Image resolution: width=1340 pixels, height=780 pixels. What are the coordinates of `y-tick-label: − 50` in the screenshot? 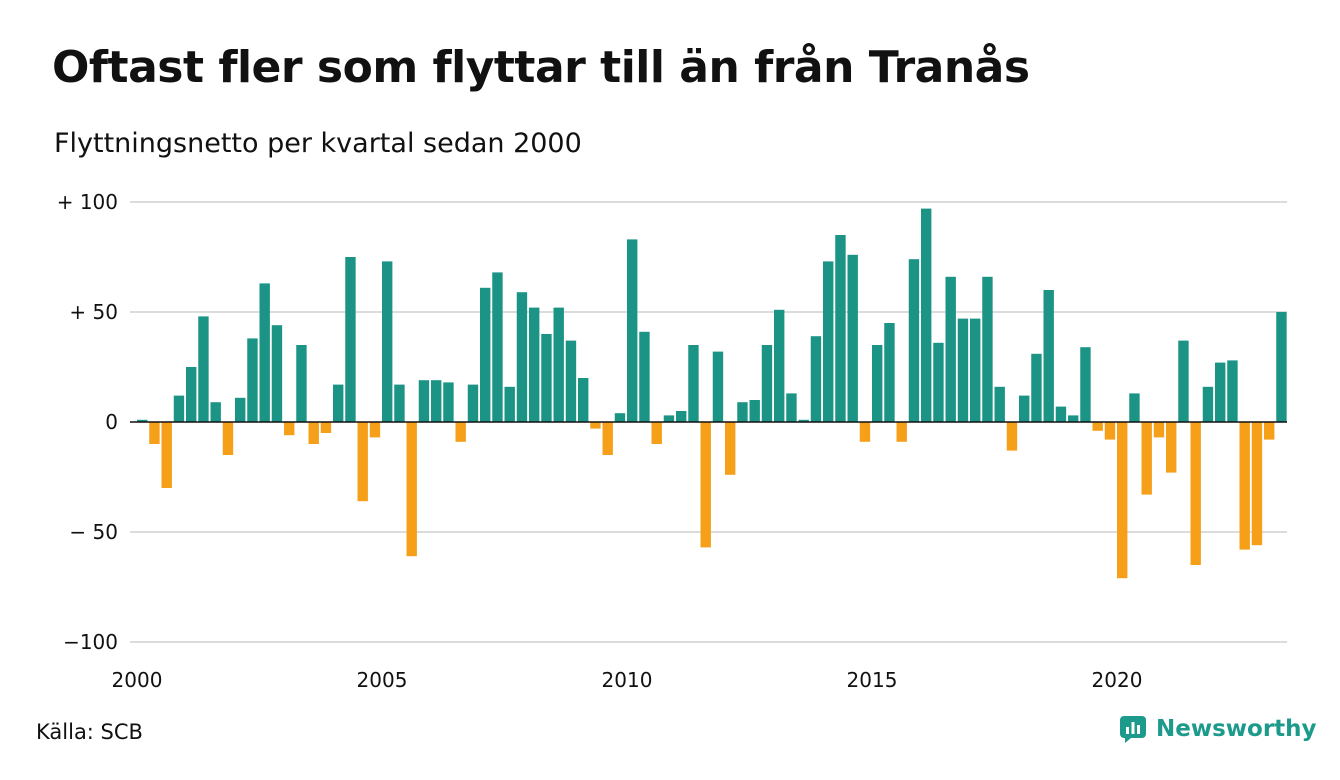 It's located at (93, 532).